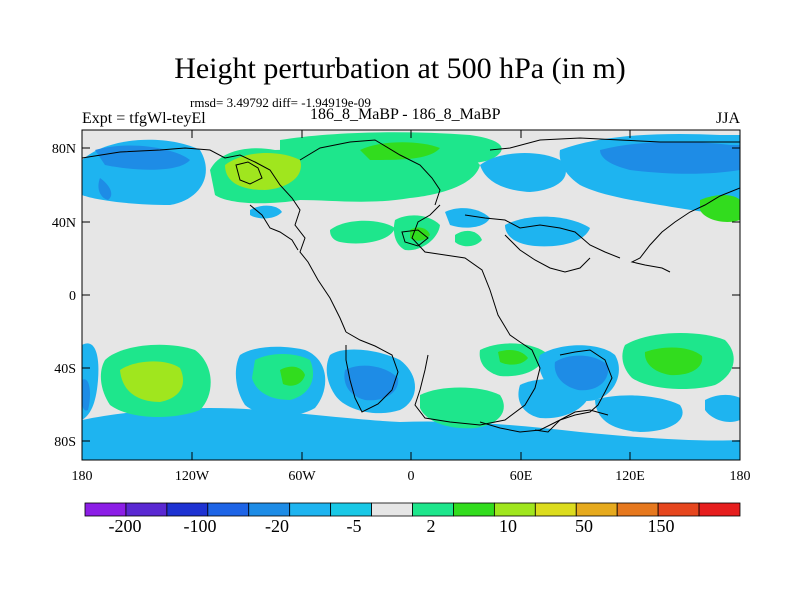 This screenshot has height=600, width=800. What do you see at coordinates (411, 476) in the screenshot?
I see `x-tick-label: 0` at bounding box center [411, 476].